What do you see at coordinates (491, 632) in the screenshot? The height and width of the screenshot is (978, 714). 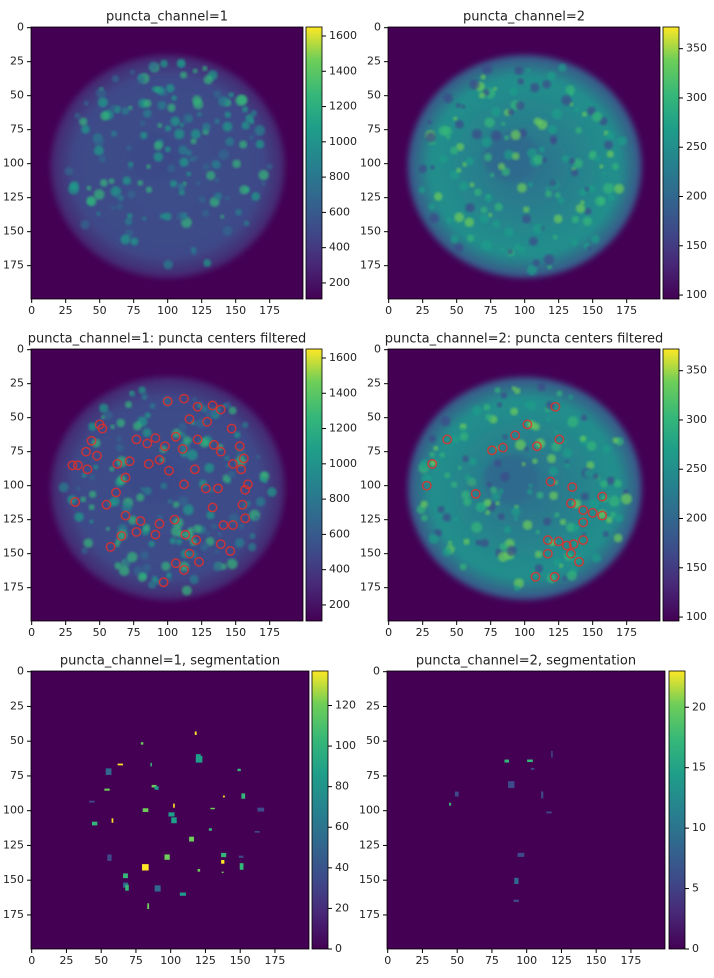 I see `x-tick-label: 75` at bounding box center [491, 632].